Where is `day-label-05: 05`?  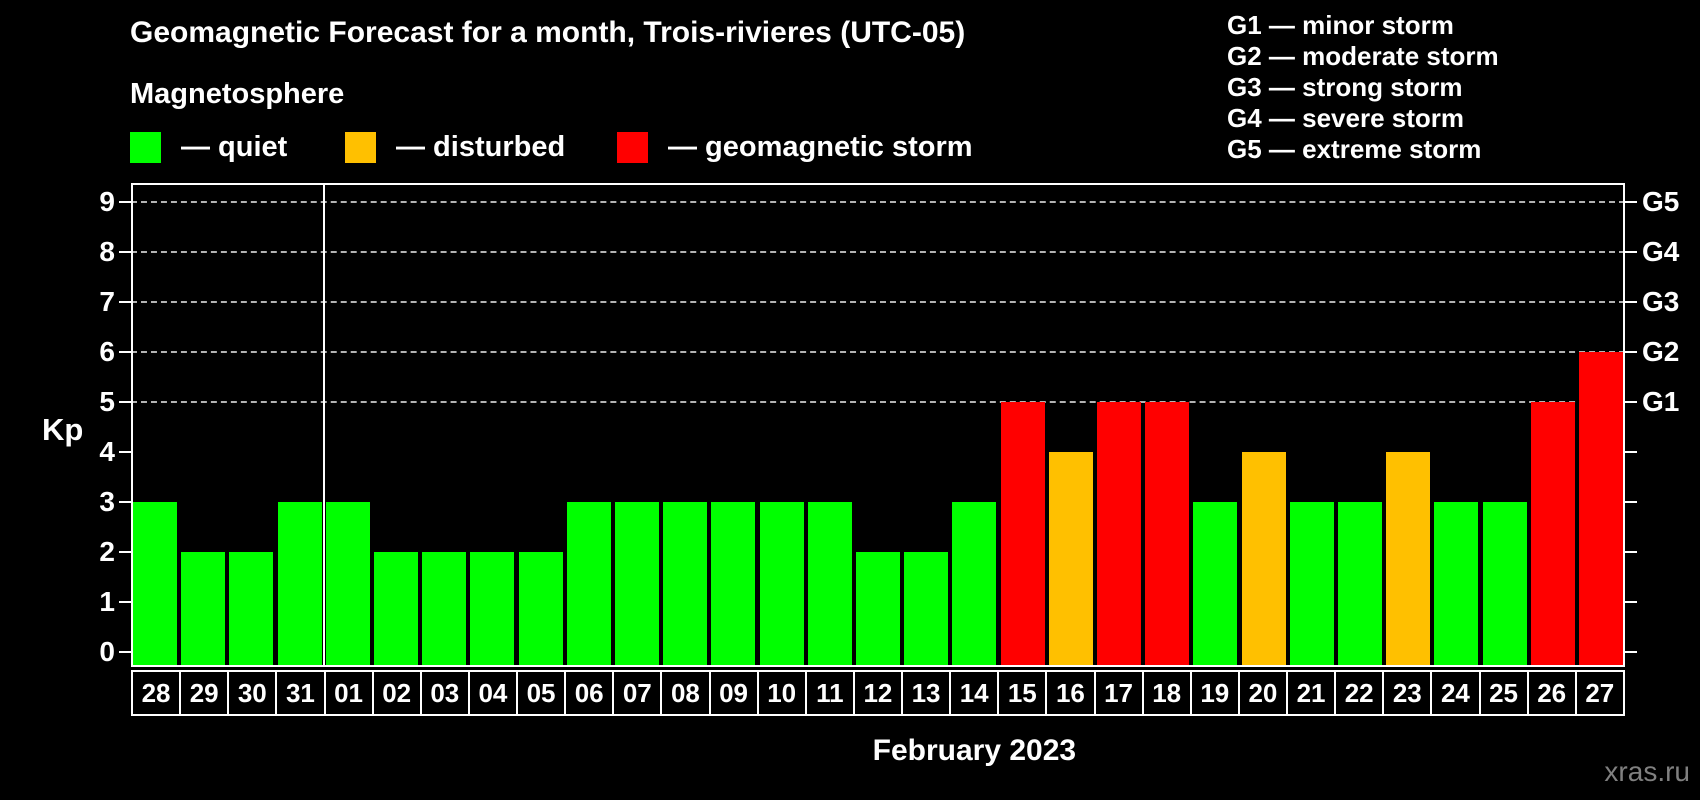 day-label-05: 05 is located at coordinates (541, 693).